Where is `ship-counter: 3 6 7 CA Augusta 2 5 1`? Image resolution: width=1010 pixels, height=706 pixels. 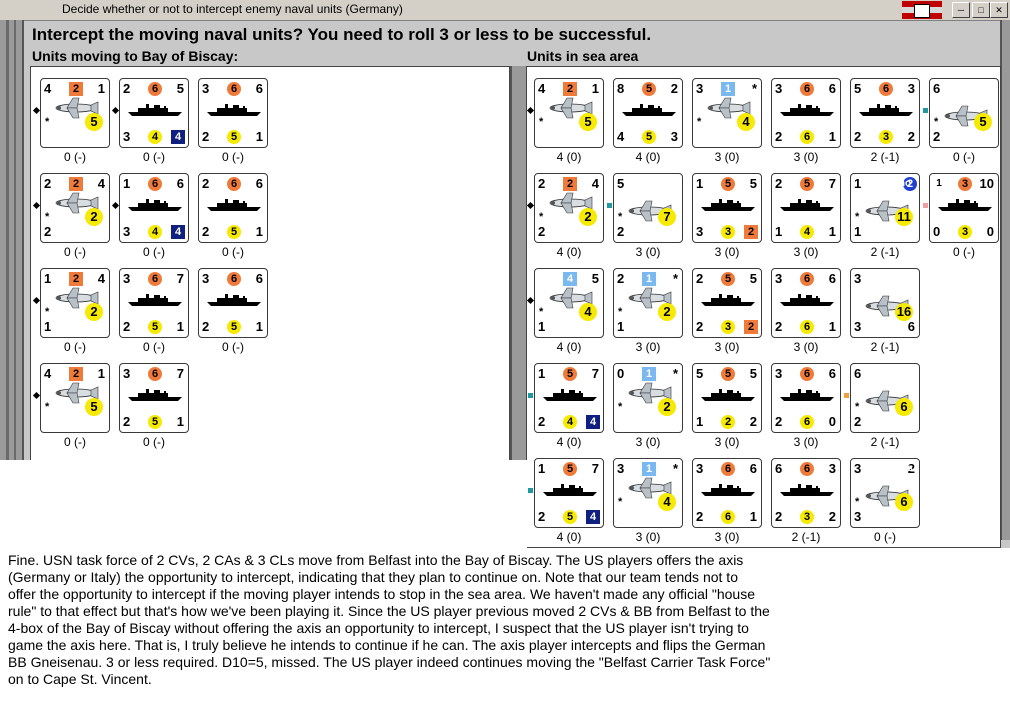
ship-counter: 3 6 7 CA Augusta 2 5 1 is located at coordinates (154, 398).